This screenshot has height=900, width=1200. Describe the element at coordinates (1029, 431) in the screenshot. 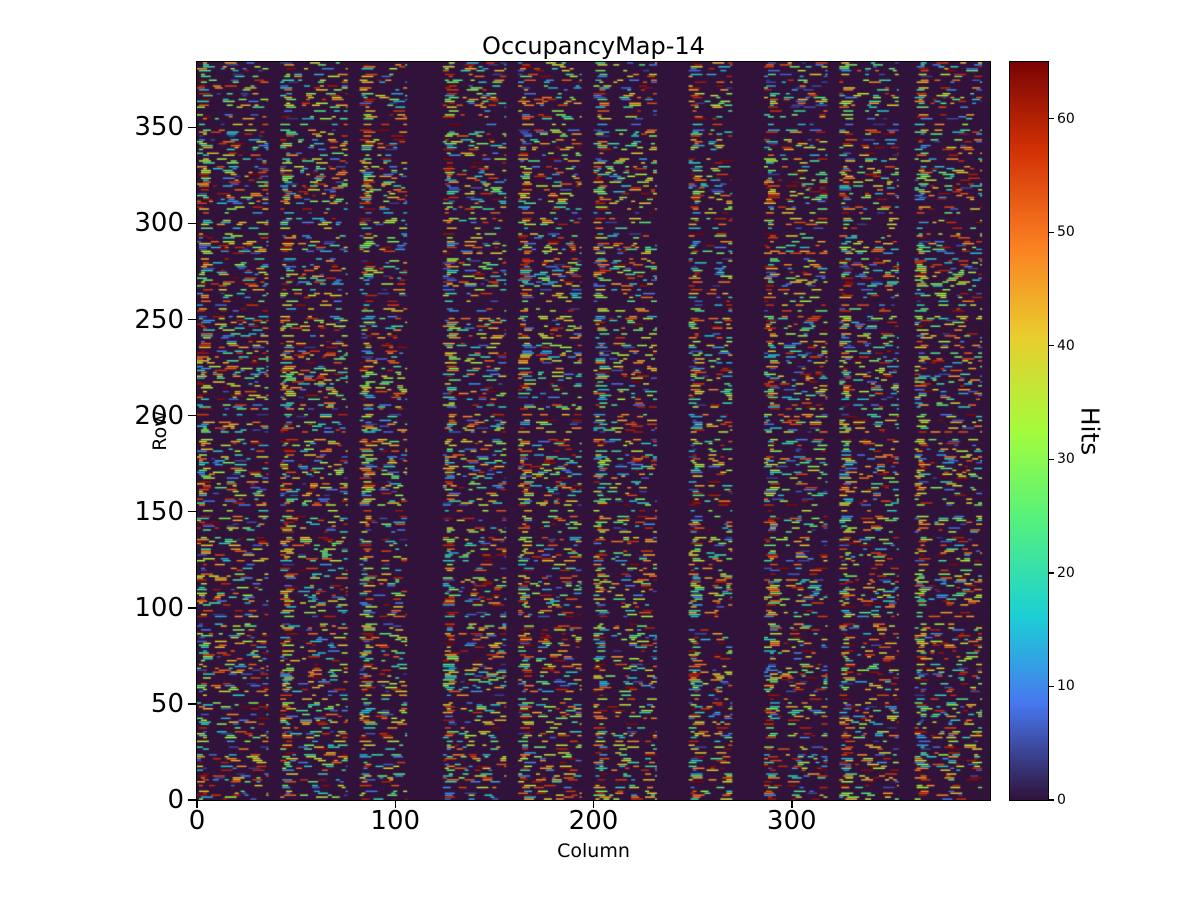

I see `colorbar` at that location.